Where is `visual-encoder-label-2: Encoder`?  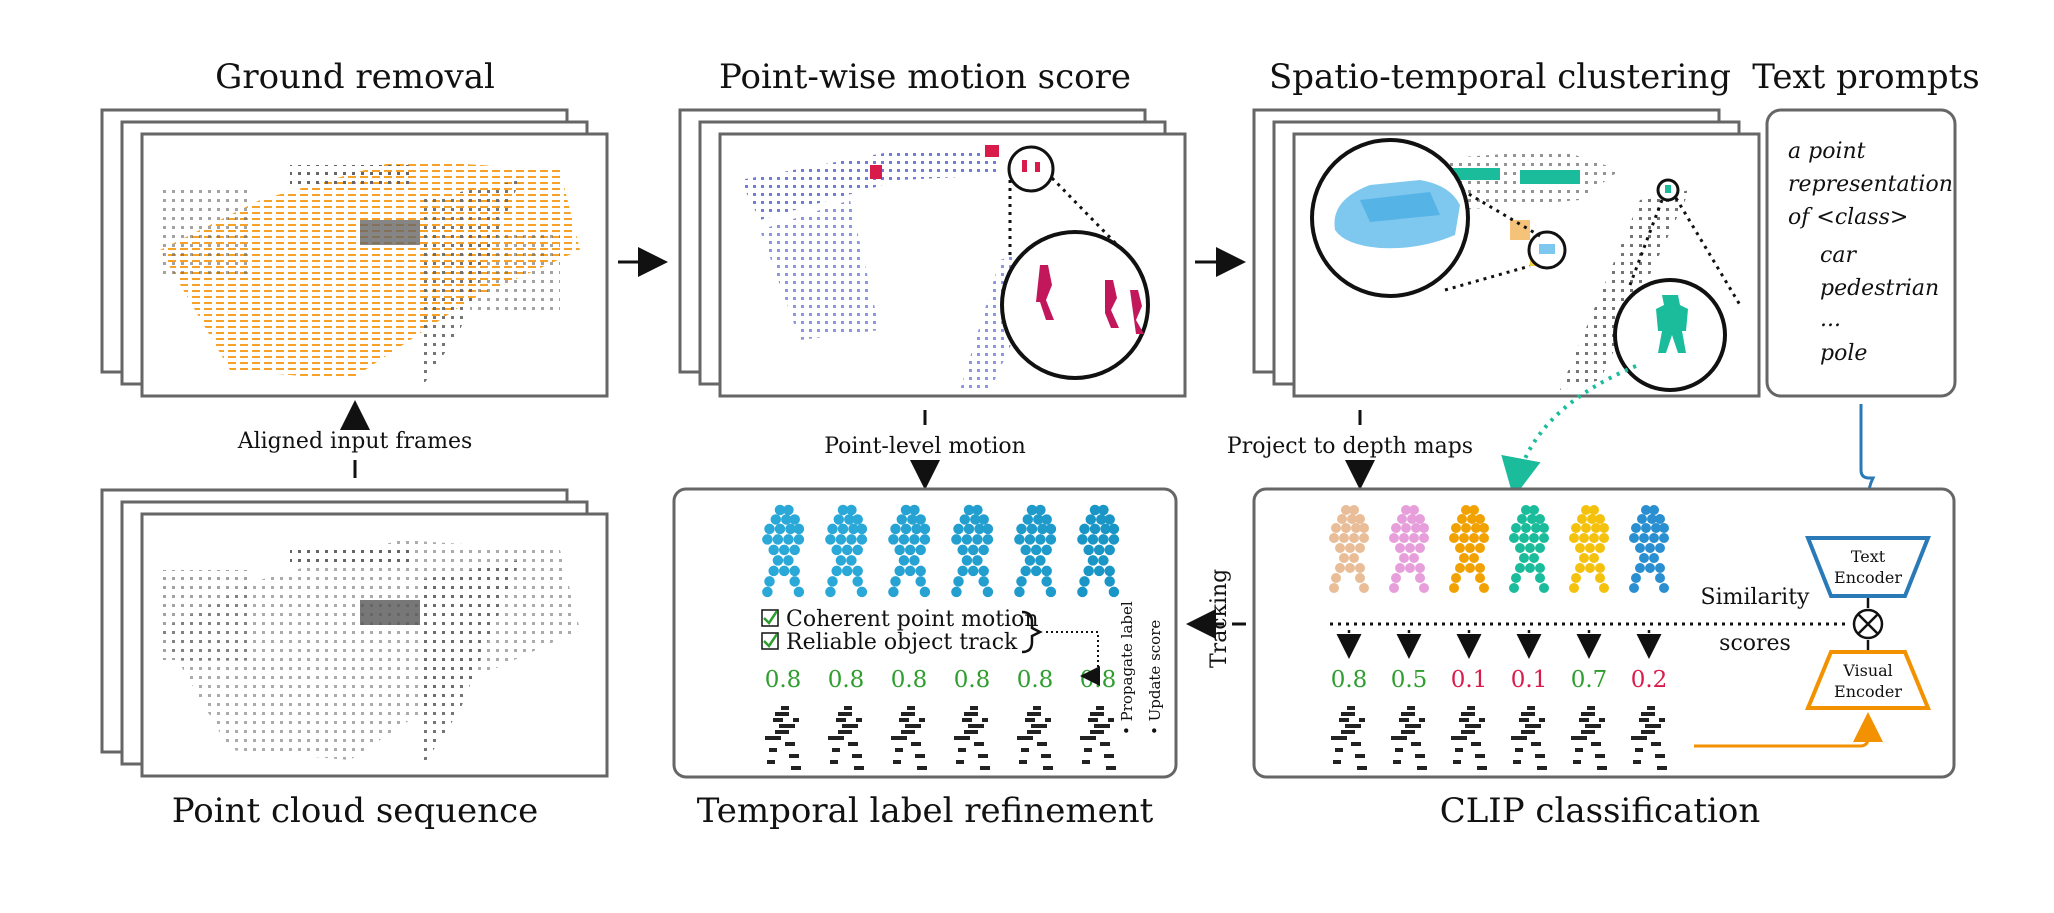
visual-encoder-label-2: Encoder is located at coordinates (1868, 691).